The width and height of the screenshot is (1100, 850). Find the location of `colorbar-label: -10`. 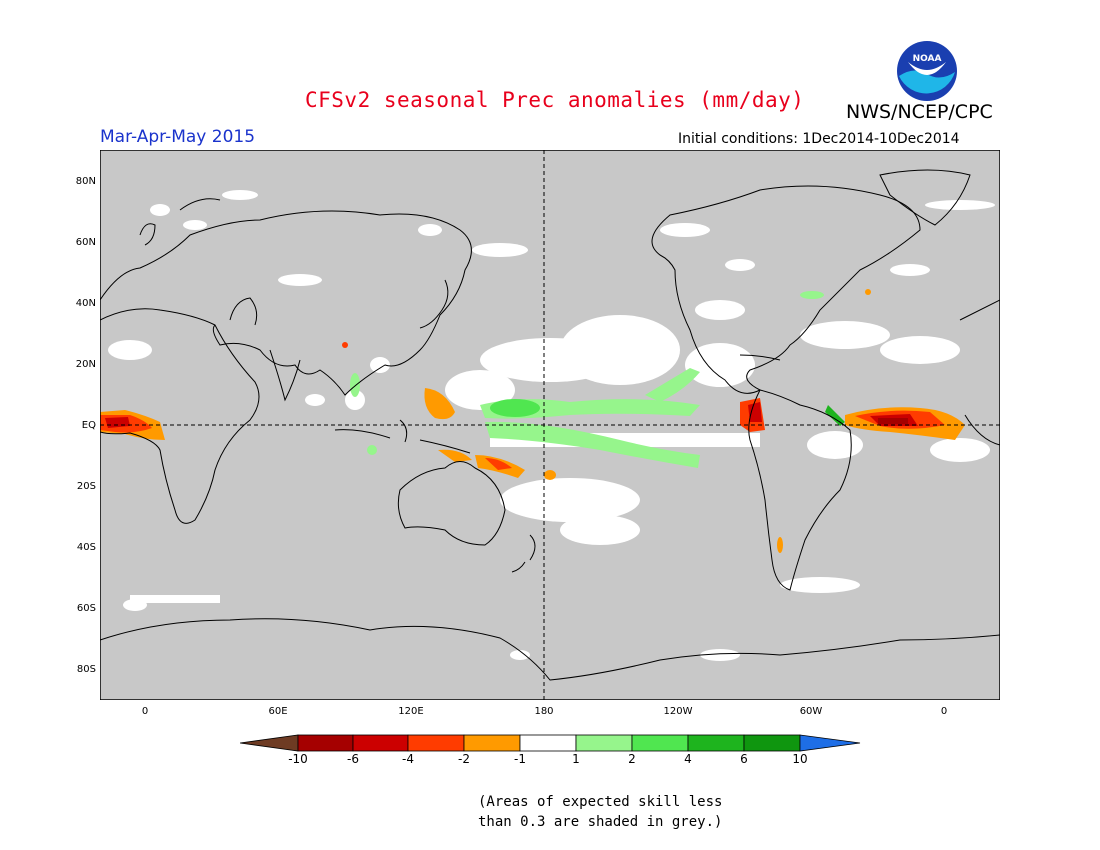

colorbar-label: -10 is located at coordinates (298, 759).